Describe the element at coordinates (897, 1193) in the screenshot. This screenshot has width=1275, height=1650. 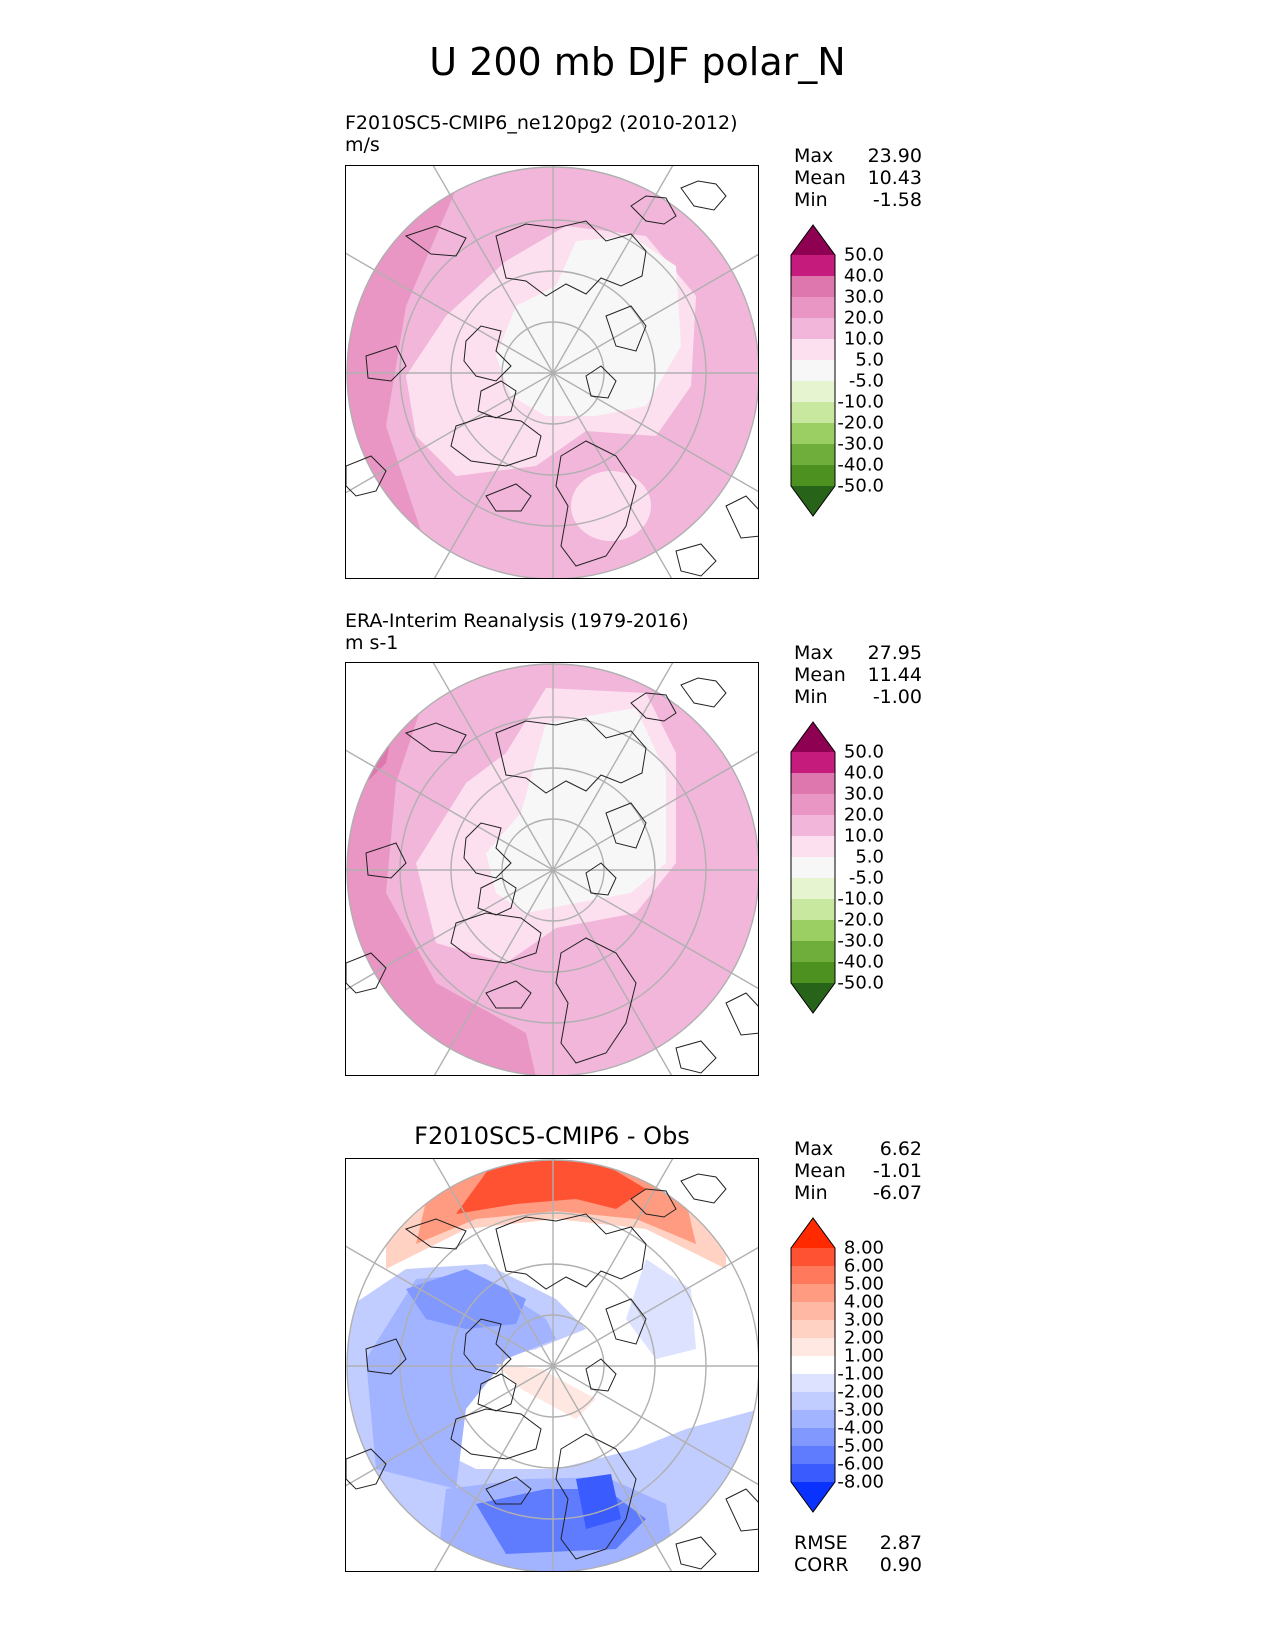
I see `stat-value: -6.07` at that location.